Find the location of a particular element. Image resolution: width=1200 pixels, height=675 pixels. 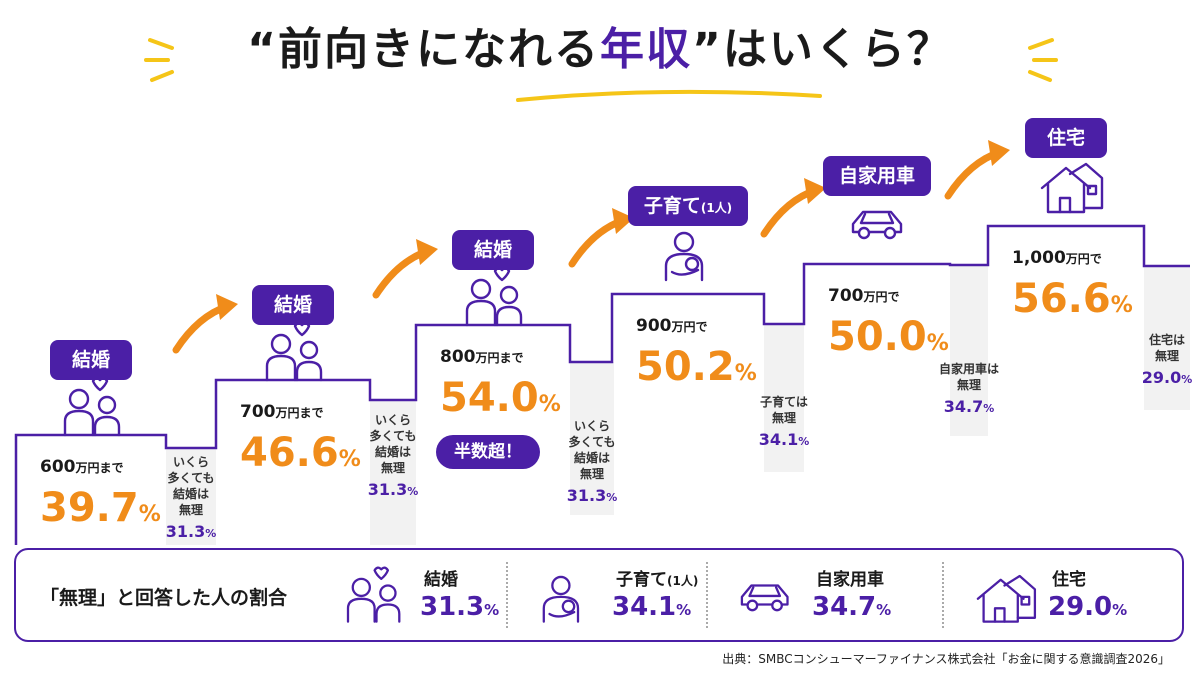

step-percent: 50.0% is located at coordinates (888, 337).